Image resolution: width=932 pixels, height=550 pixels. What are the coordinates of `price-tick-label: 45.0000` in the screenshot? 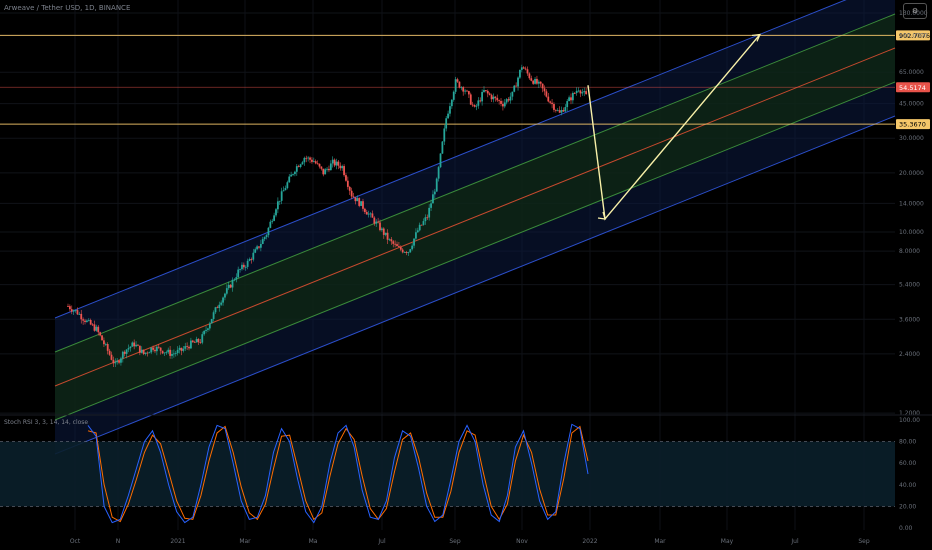 It's located at (911, 104).